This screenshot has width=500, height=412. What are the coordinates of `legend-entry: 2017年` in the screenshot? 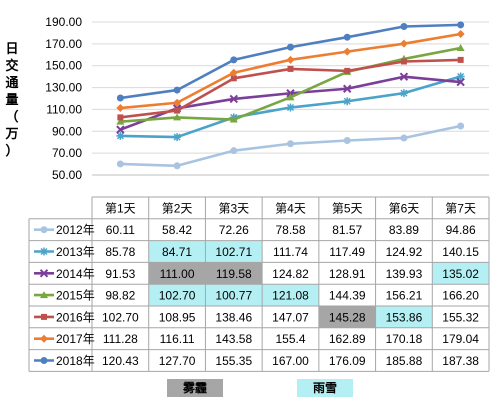 It's located at (64, 339).